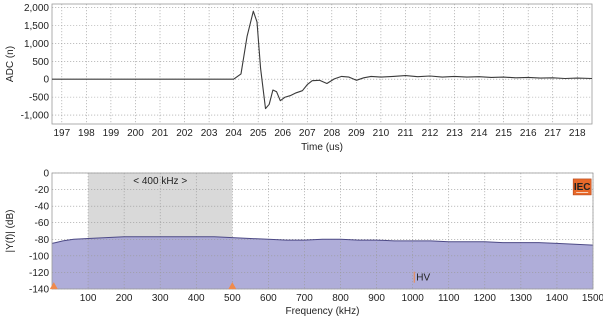  Describe the element at coordinates (184, 133) in the screenshot. I see `x-tick-label-top: 202` at that location.